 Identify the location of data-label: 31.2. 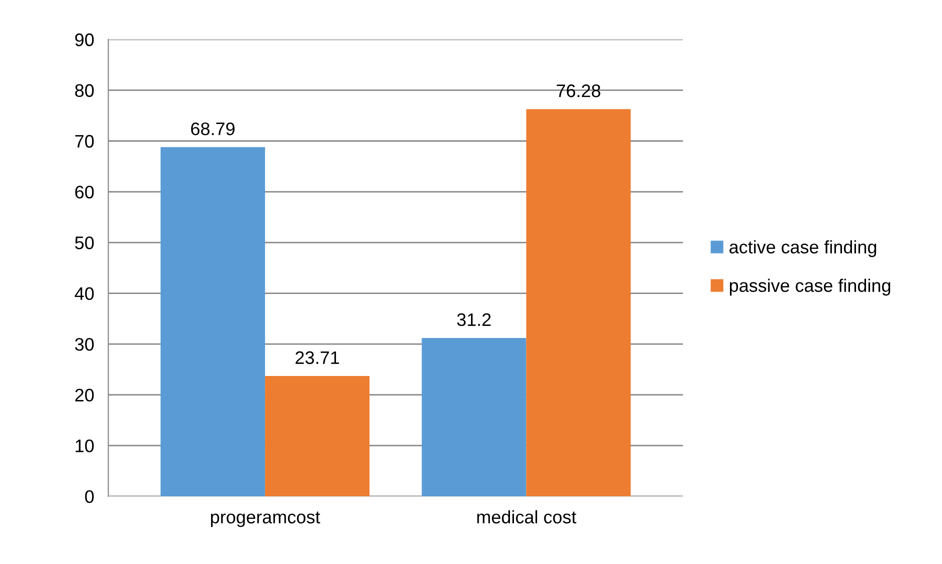
(474, 319).